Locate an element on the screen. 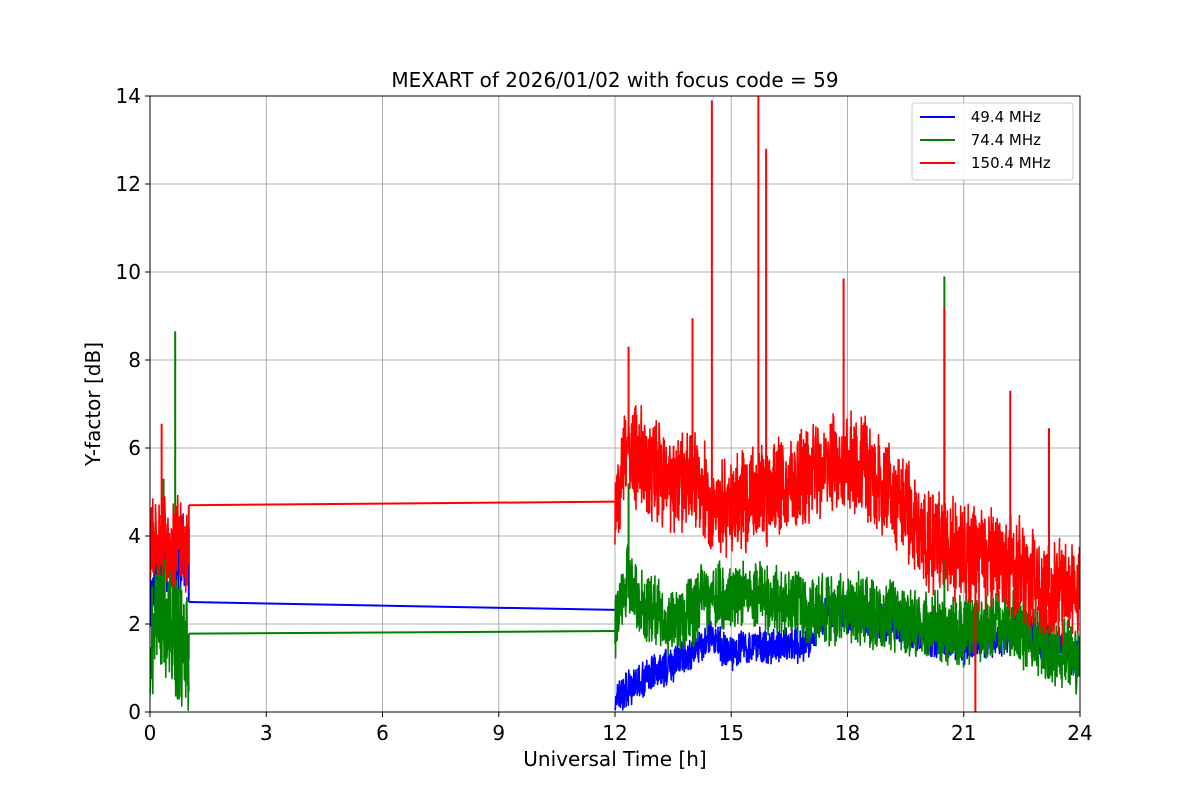 The width and height of the screenshot is (1200, 800). x-tick-label: 3 is located at coordinates (266, 733).